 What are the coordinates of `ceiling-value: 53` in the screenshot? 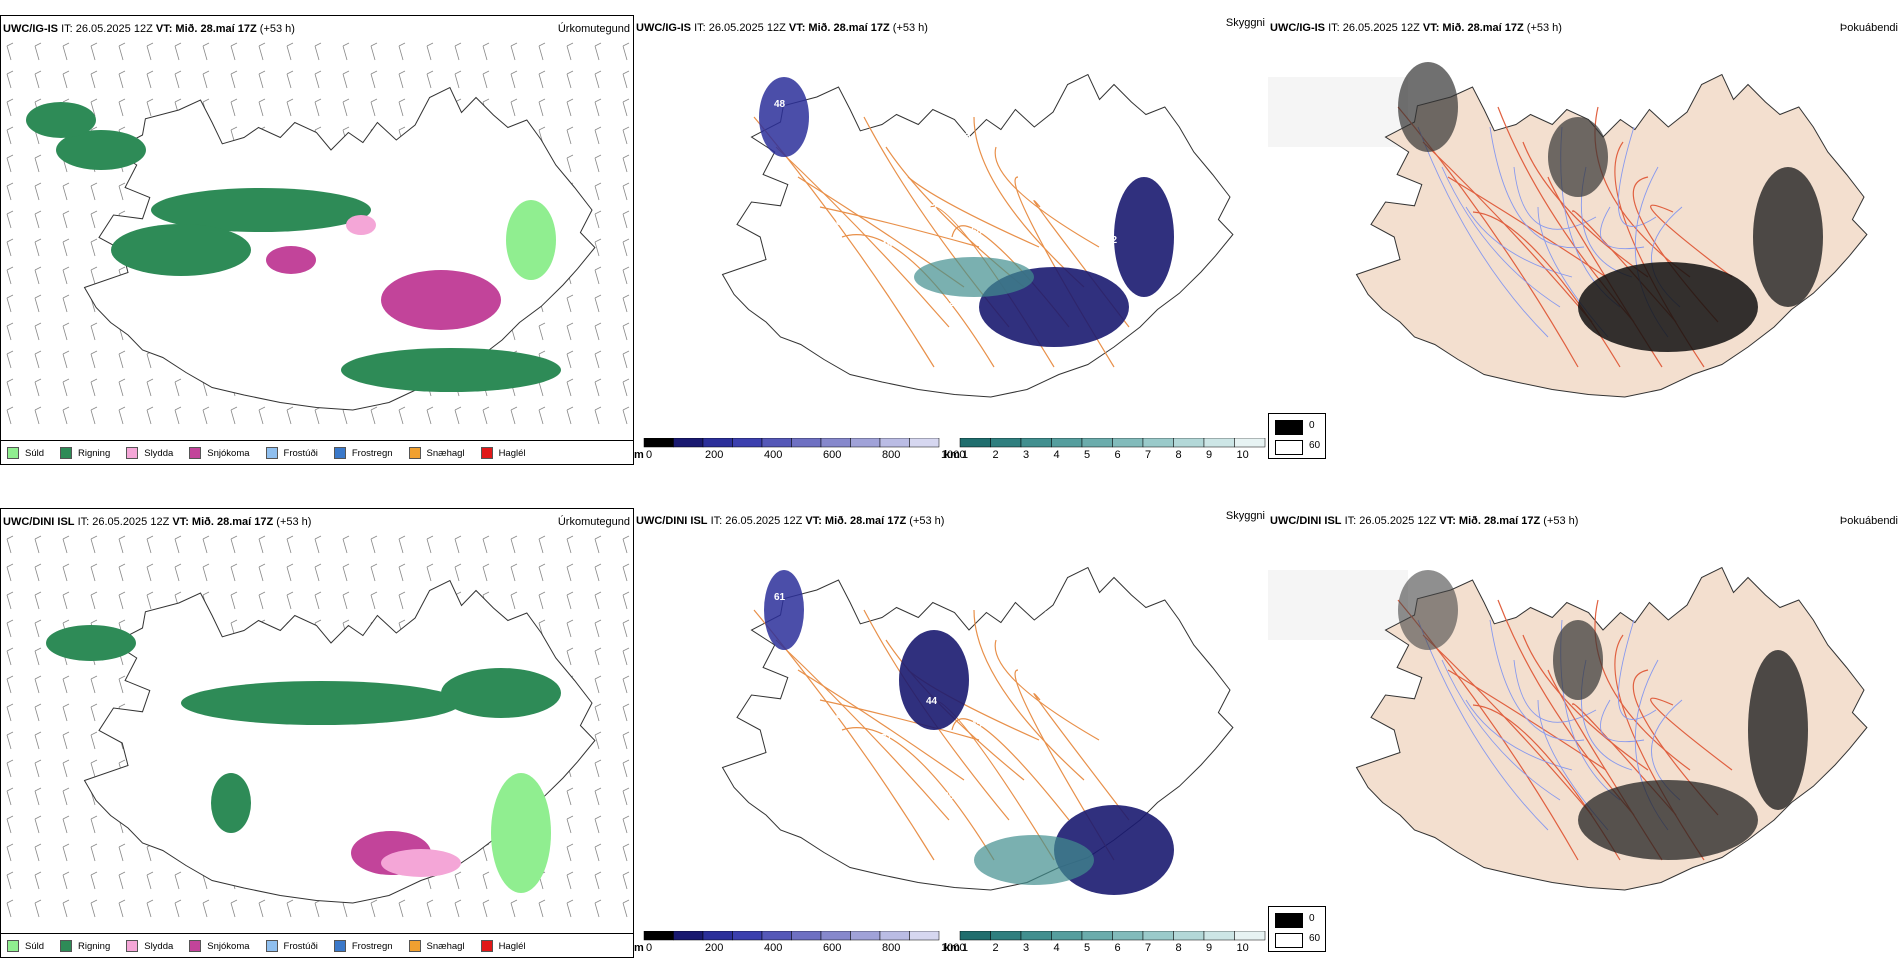 It's located at (1067, 710).